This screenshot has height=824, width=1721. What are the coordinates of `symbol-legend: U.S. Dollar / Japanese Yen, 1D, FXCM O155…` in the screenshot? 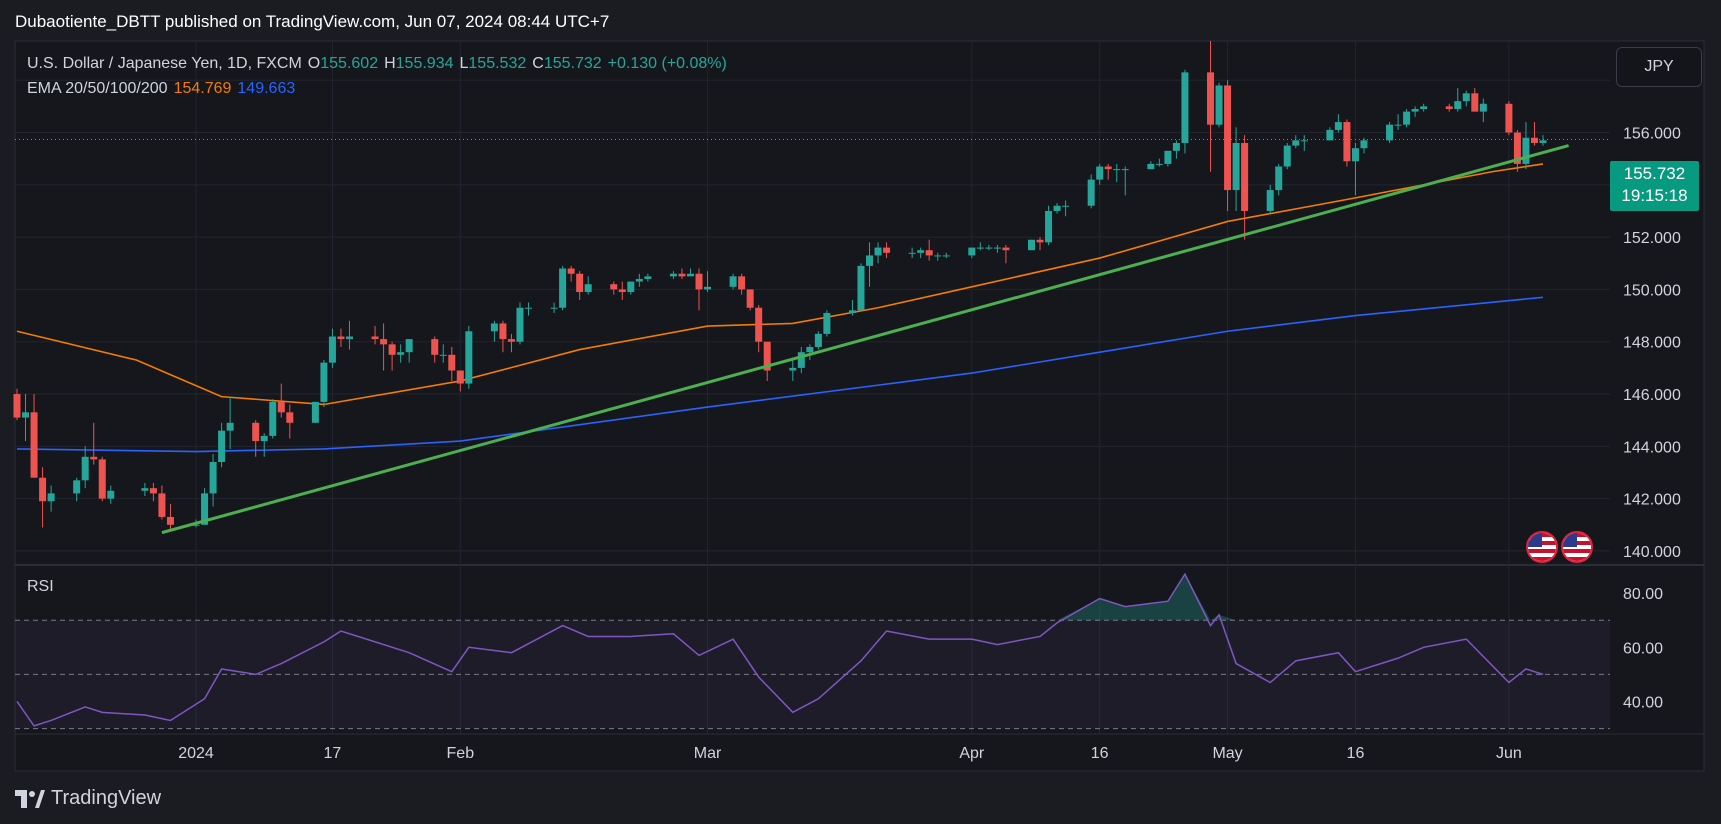 It's located at (380, 64).